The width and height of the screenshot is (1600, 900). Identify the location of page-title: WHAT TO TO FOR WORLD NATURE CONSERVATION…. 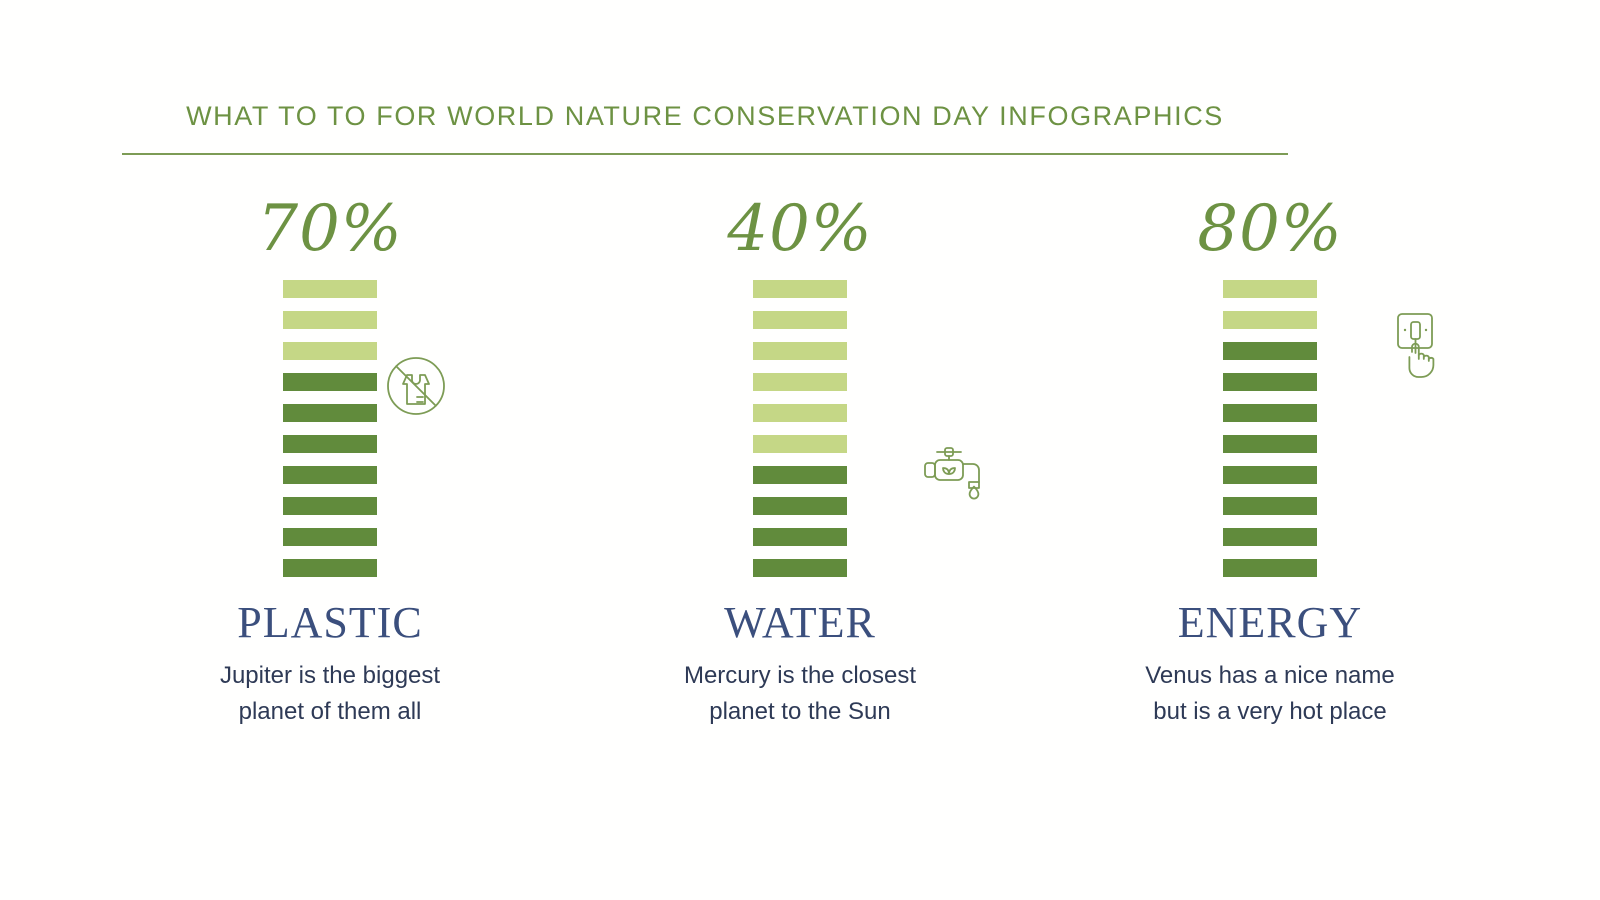
(705, 116).